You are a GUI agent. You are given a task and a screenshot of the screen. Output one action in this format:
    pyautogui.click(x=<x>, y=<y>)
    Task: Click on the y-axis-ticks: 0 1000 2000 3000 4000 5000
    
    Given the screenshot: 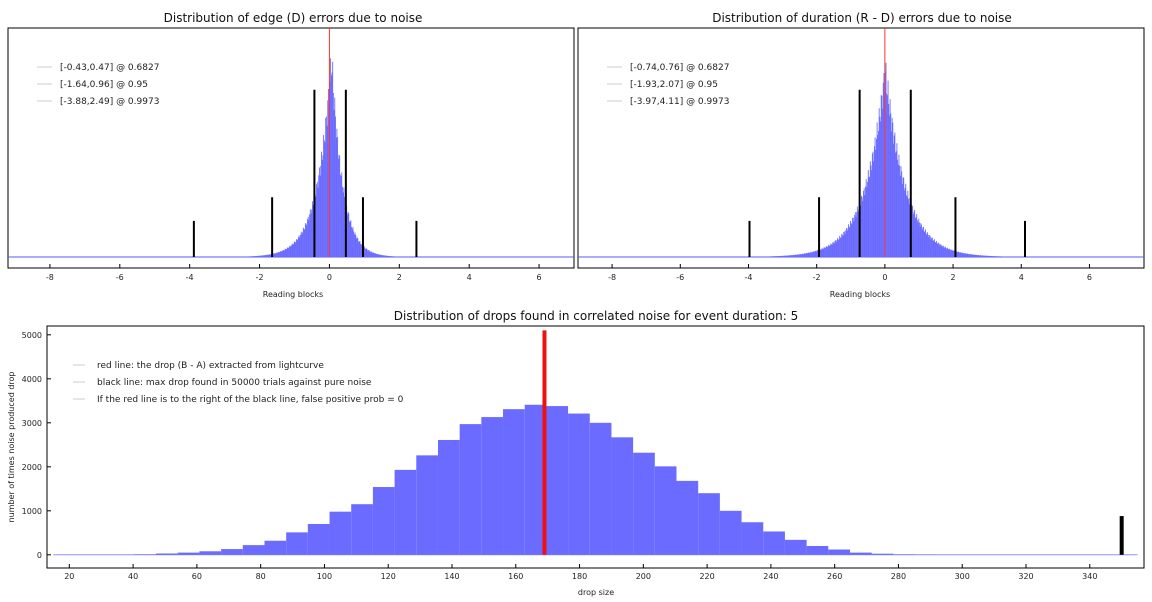 What is the action you would take?
    pyautogui.click(x=36, y=445)
    